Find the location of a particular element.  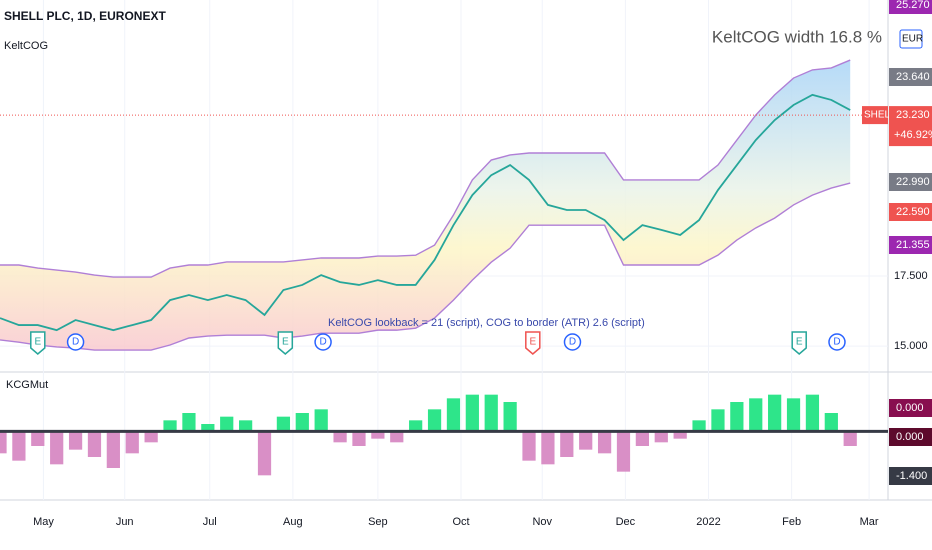

price-badge-text: 21.355 is located at coordinates (913, 245).